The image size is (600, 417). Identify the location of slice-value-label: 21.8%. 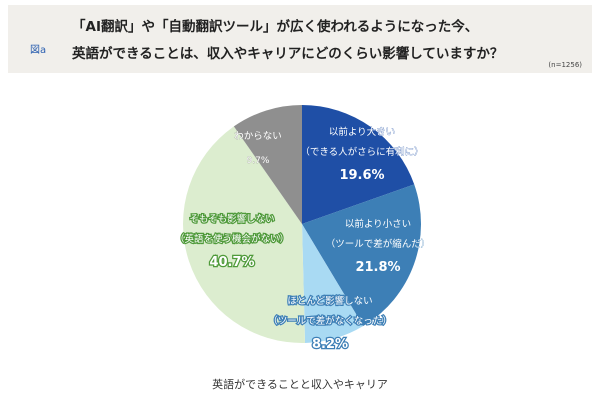
(377, 267).